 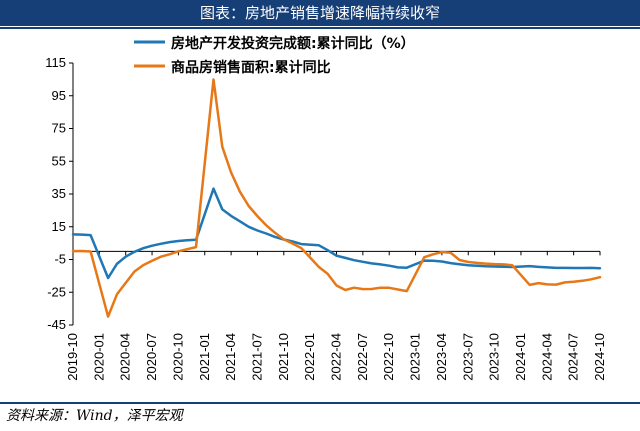 I want to click on x-tick-label: 2020-01, so click(x=98, y=357).